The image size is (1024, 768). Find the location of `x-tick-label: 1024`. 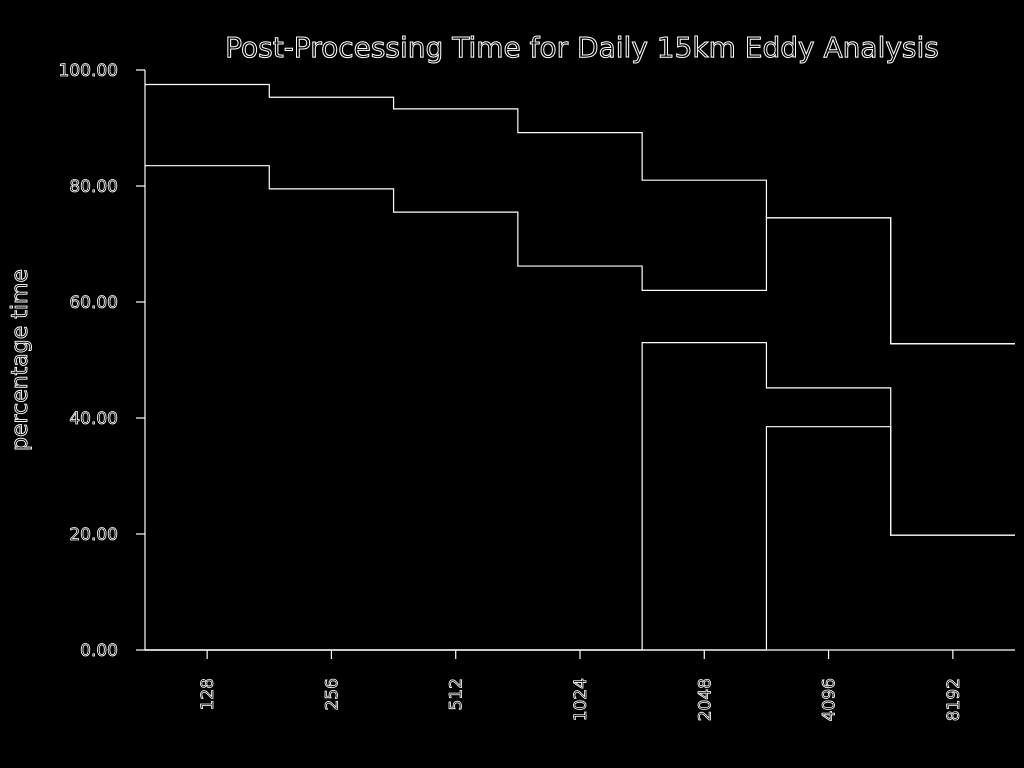

x-tick-label: 1024 is located at coordinates (581, 699).